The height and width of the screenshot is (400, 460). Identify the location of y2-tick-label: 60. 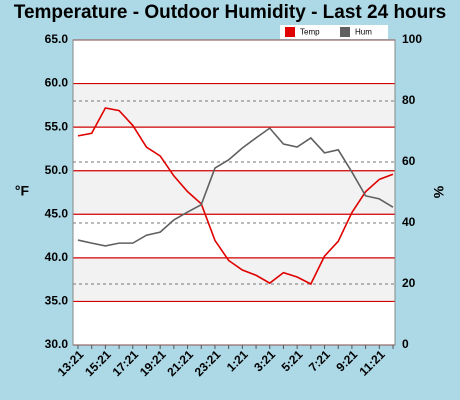
(409, 161).